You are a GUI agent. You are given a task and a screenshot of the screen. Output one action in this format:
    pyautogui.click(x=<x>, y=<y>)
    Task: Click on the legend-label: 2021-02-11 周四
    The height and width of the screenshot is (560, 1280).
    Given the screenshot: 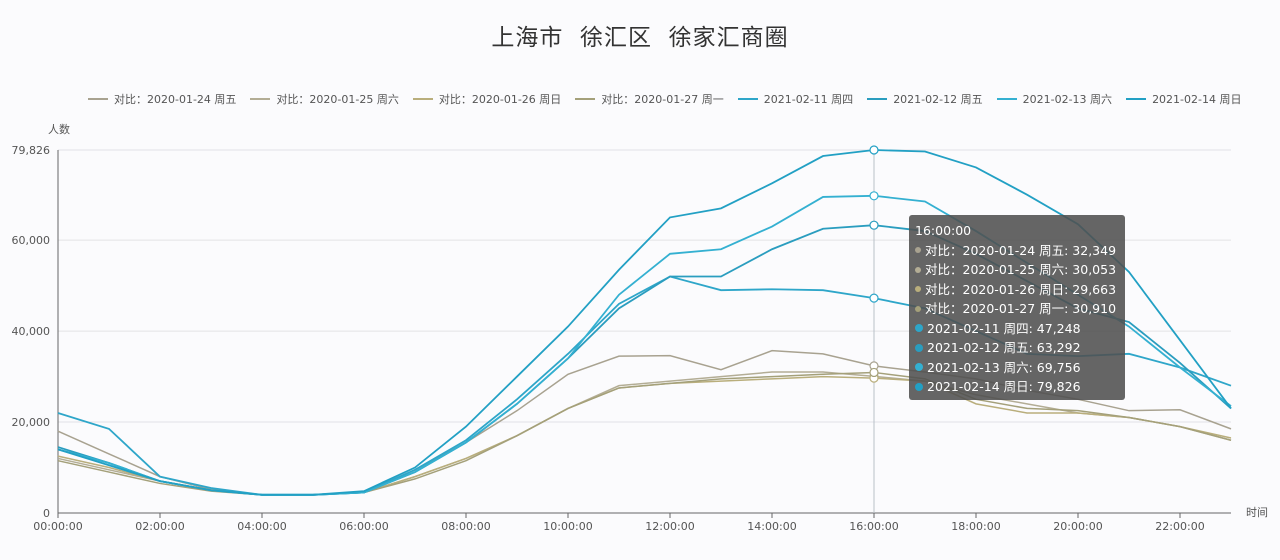 What is the action you would take?
    pyautogui.click(x=808, y=99)
    